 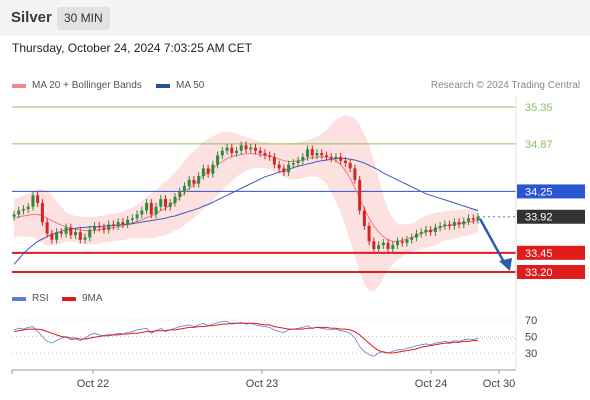 I want to click on price-label-33.45: 33.45, so click(x=539, y=254).